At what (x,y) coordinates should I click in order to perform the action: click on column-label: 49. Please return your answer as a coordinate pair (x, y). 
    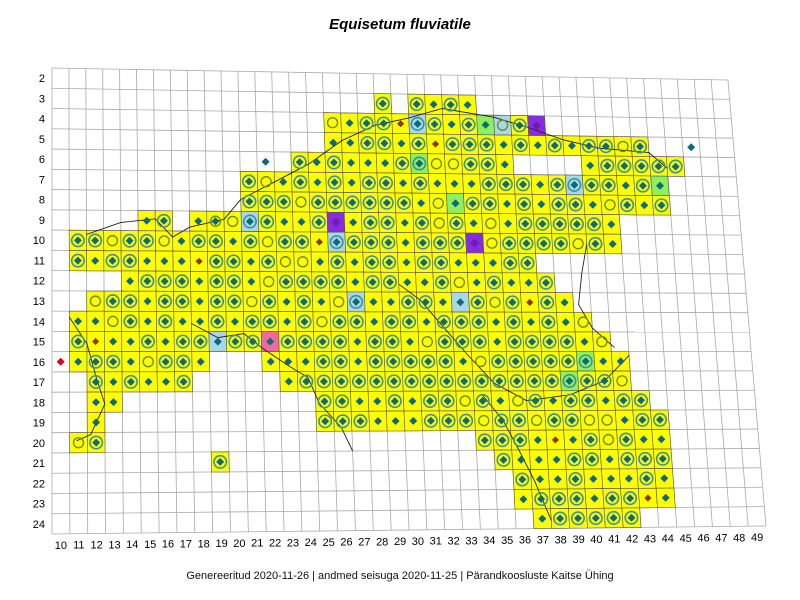
    Looking at the image, I should click on (757, 538).